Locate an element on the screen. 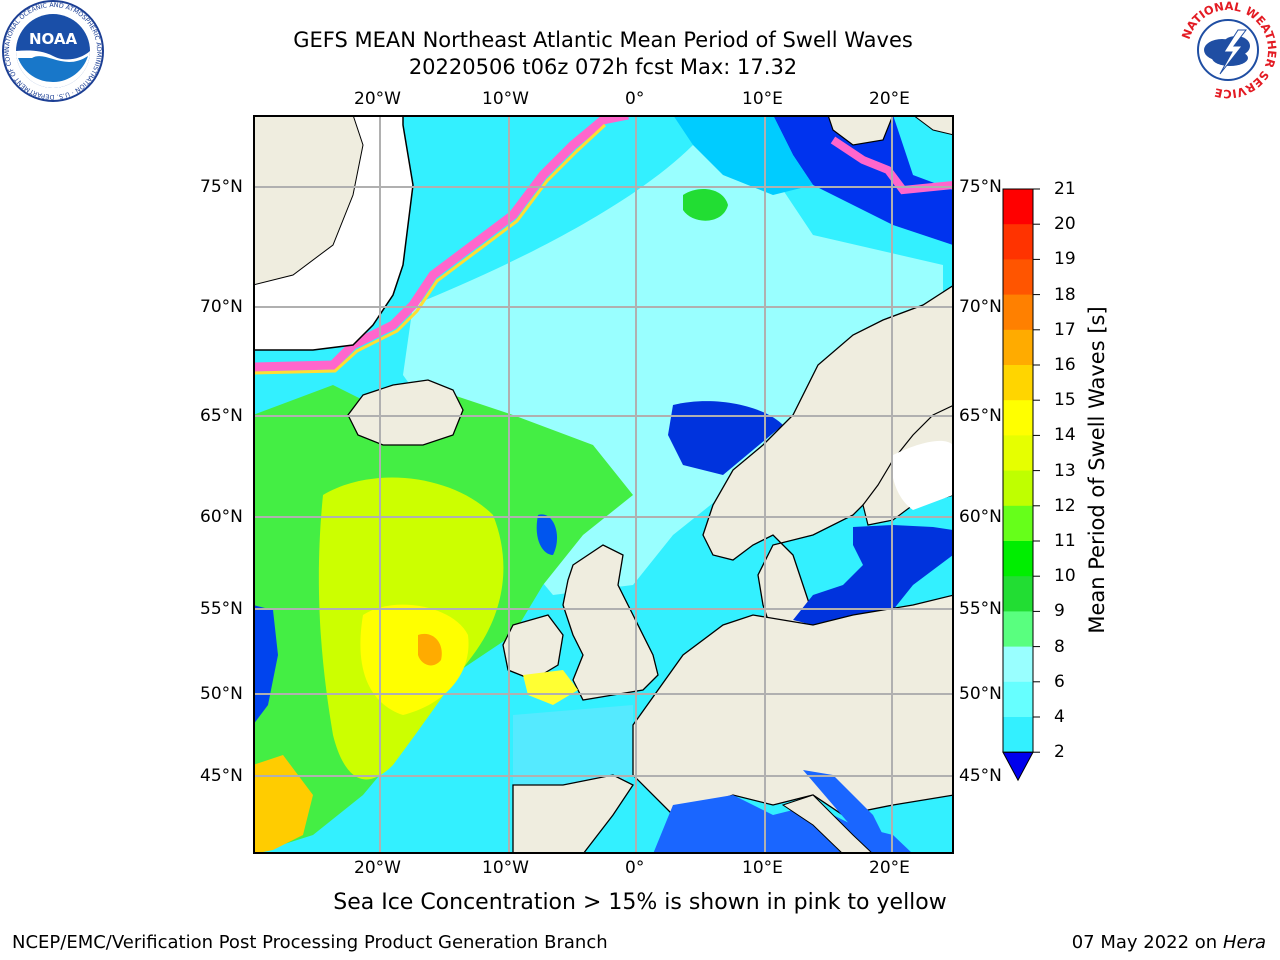 This screenshot has height=960, width=1280. colorbar-tick-label: 12 is located at coordinates (1065, 505).